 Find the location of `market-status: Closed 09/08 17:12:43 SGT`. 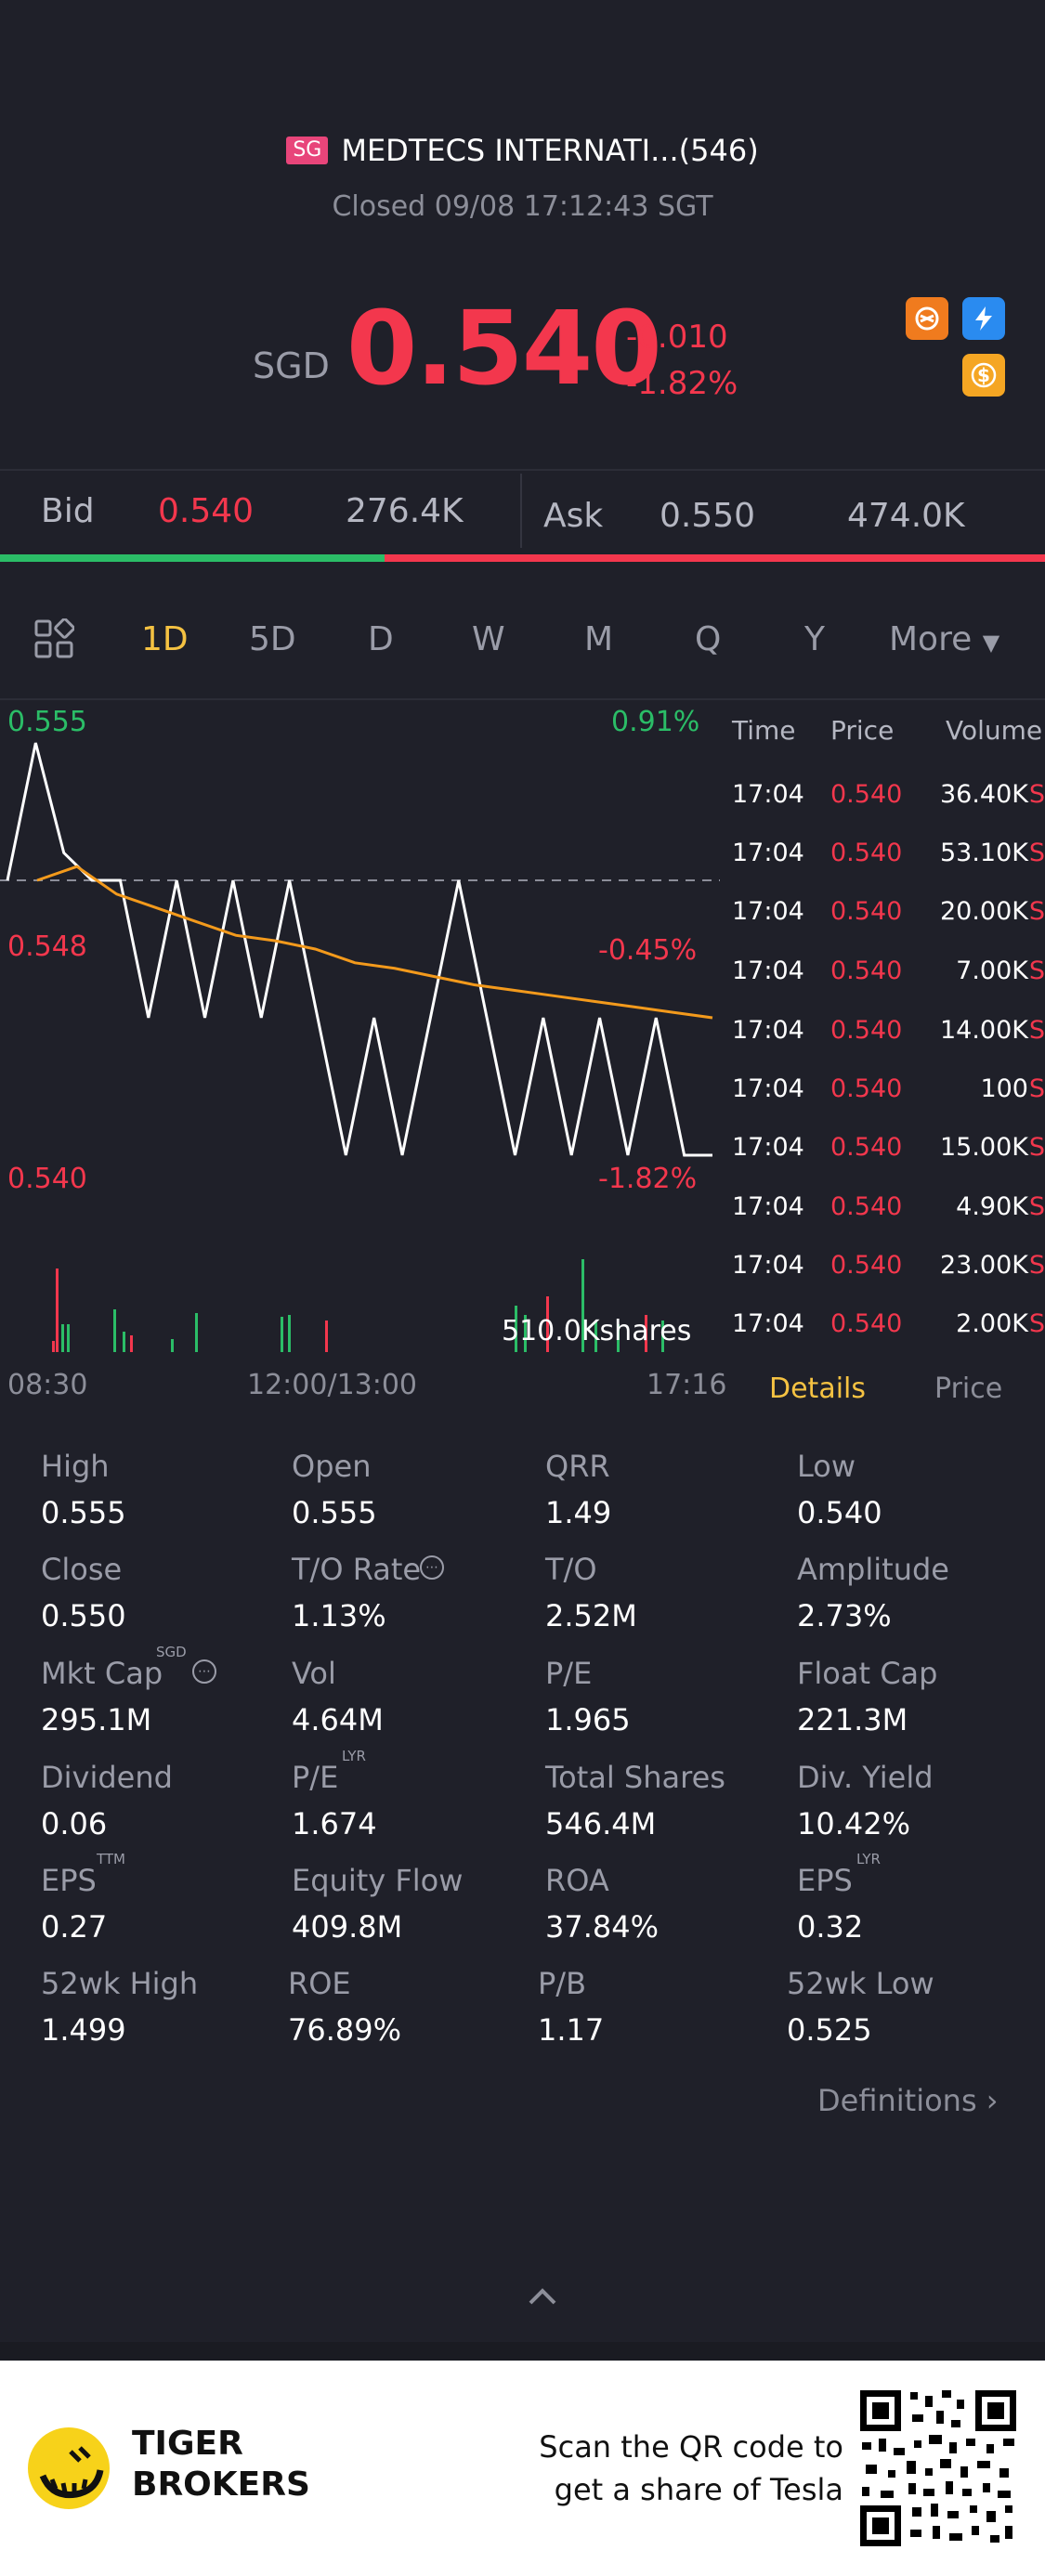

market-status: Closed 09/08 17:12:43 SGT is located at coordinates (522, 207).